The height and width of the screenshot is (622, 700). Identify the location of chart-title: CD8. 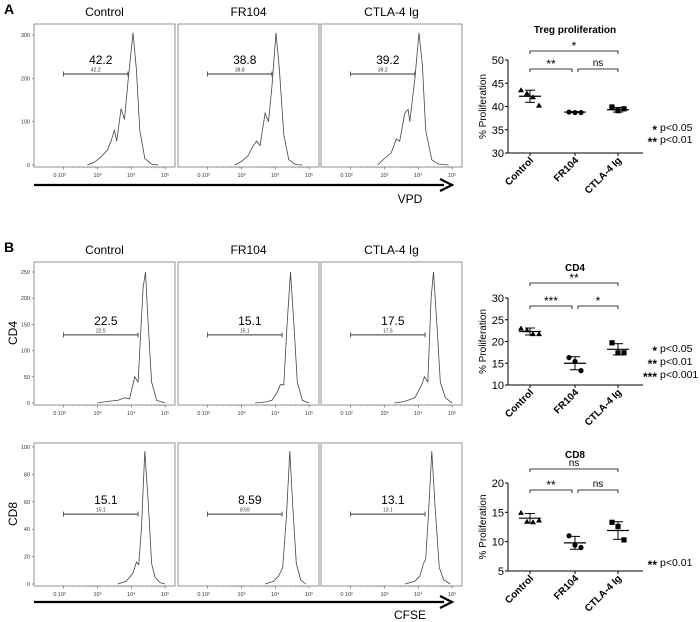
(575, 455).